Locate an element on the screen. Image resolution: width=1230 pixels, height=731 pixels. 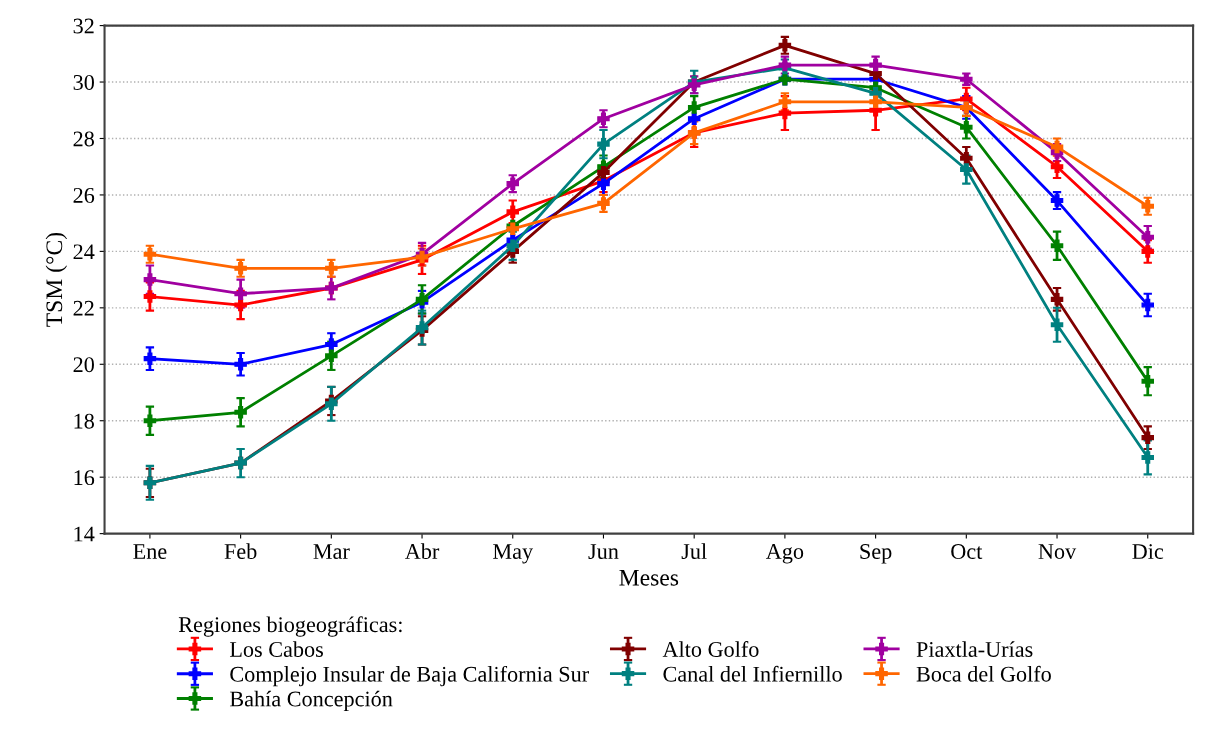
legend-label: Complejo Insular de Baja California Sur is located at coordinates (409, 676).